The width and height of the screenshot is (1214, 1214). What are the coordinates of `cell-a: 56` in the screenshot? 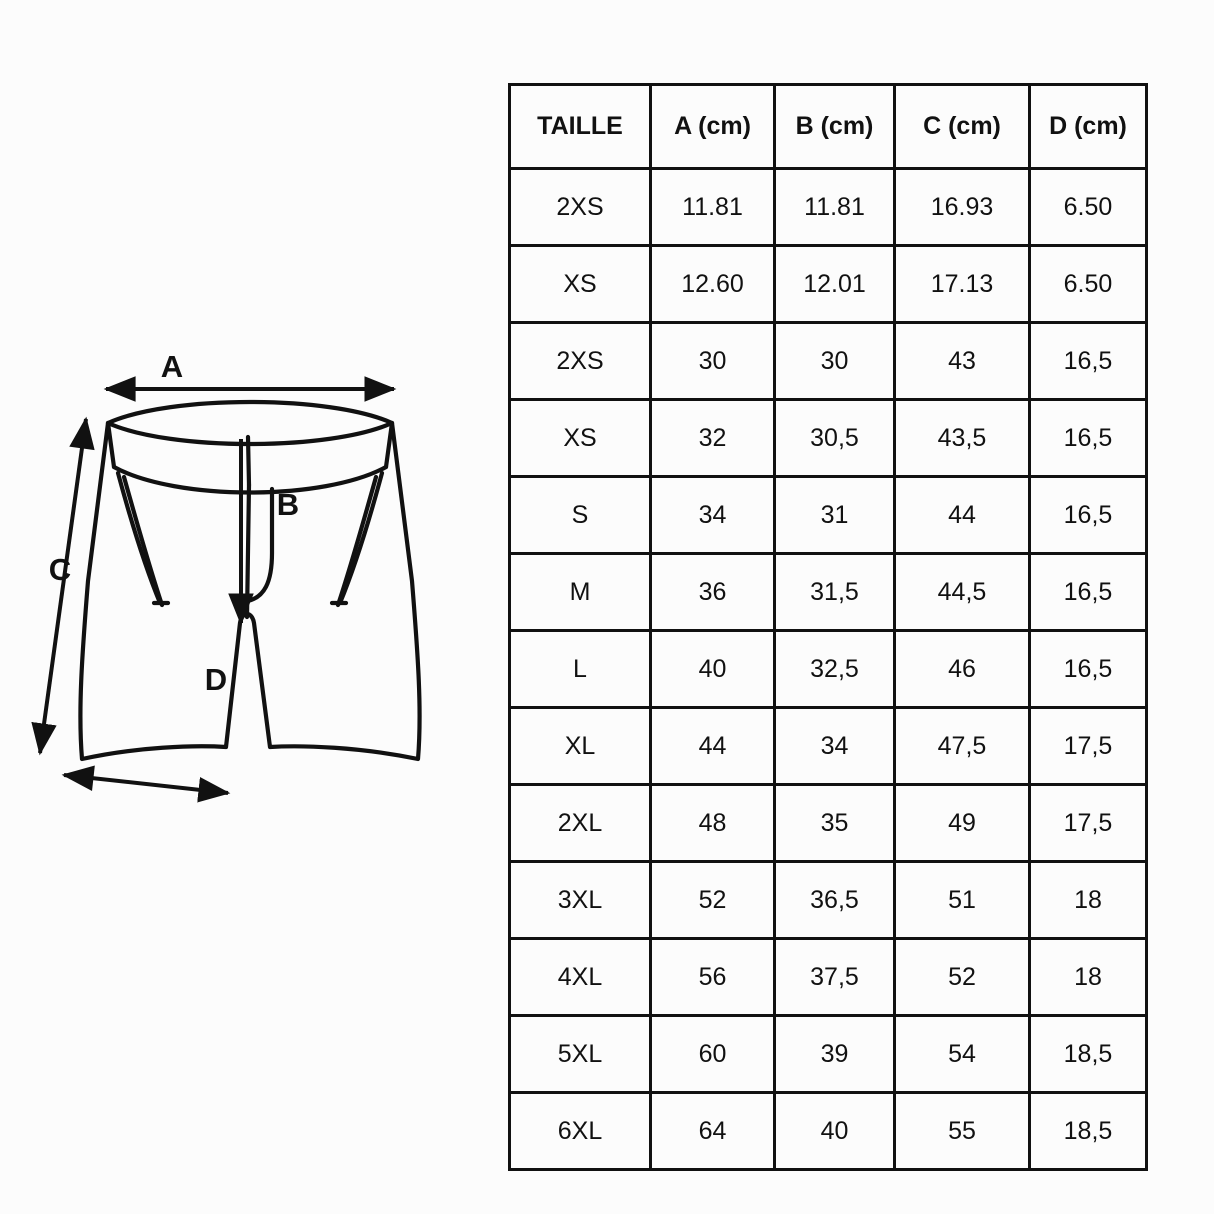 It's located at (712, 977).